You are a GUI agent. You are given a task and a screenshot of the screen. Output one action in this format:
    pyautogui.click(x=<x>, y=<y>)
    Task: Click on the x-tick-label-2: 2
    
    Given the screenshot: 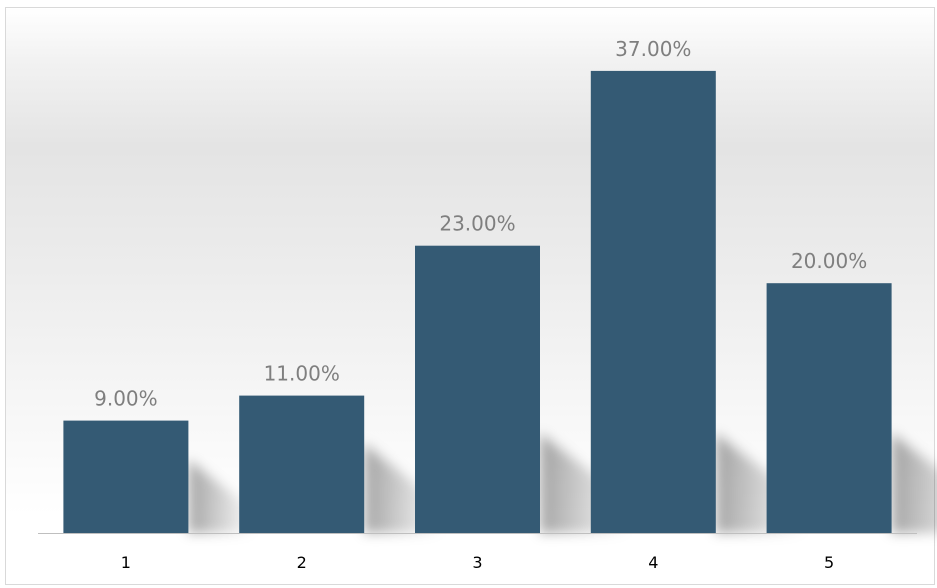 What is the action you would take?
    pyautogui.click(x=302, y=562)
    